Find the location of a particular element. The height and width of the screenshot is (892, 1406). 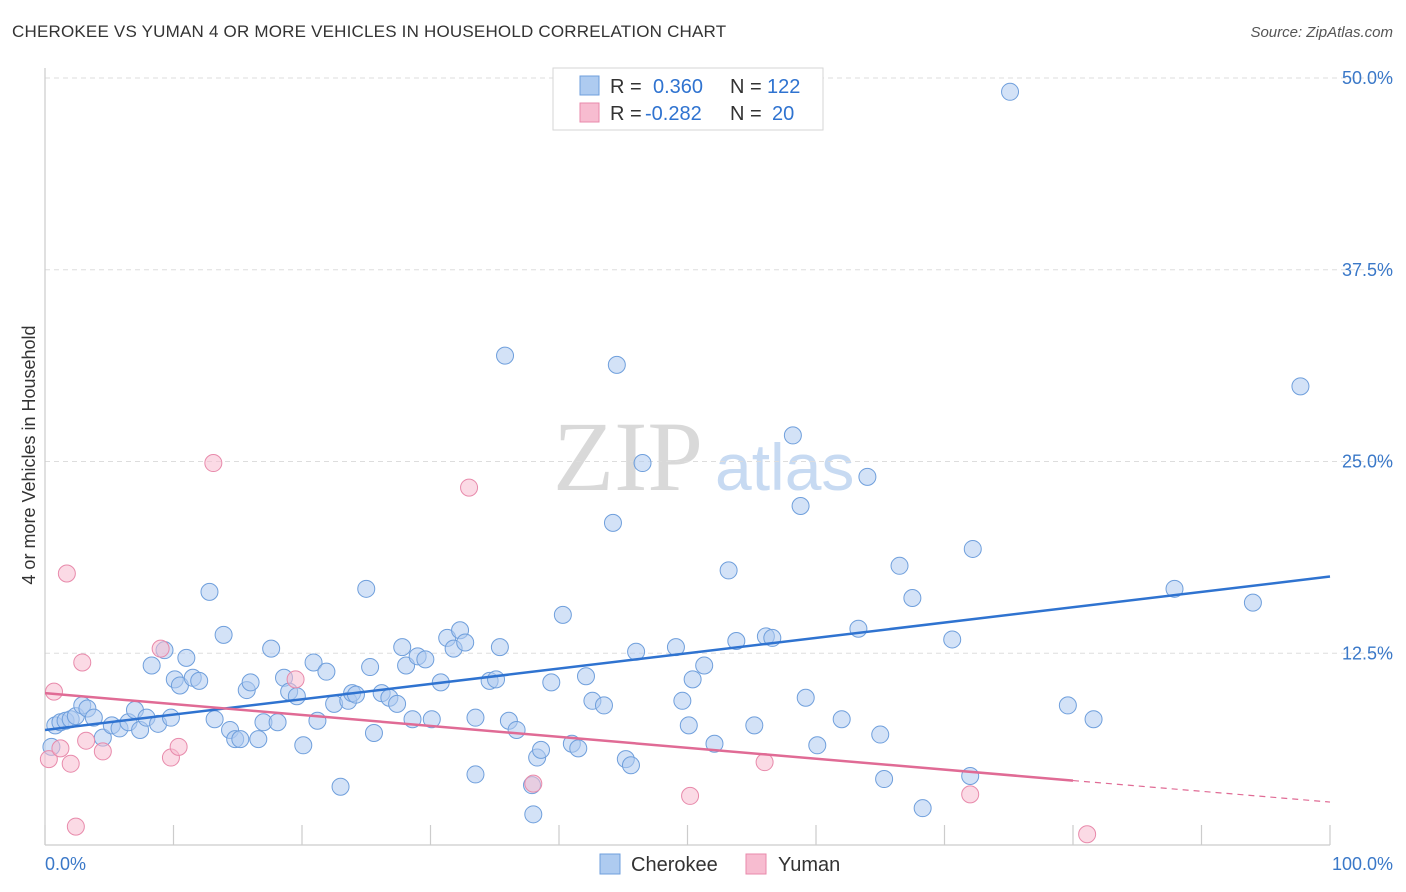

r-label-cherokee: R = is located at coordinates (626, 87).